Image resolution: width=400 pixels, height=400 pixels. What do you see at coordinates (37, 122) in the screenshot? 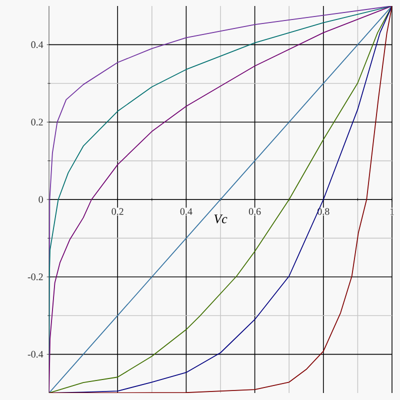
I see `y-tick-label: 0.2` at bounding box center [37, 122].